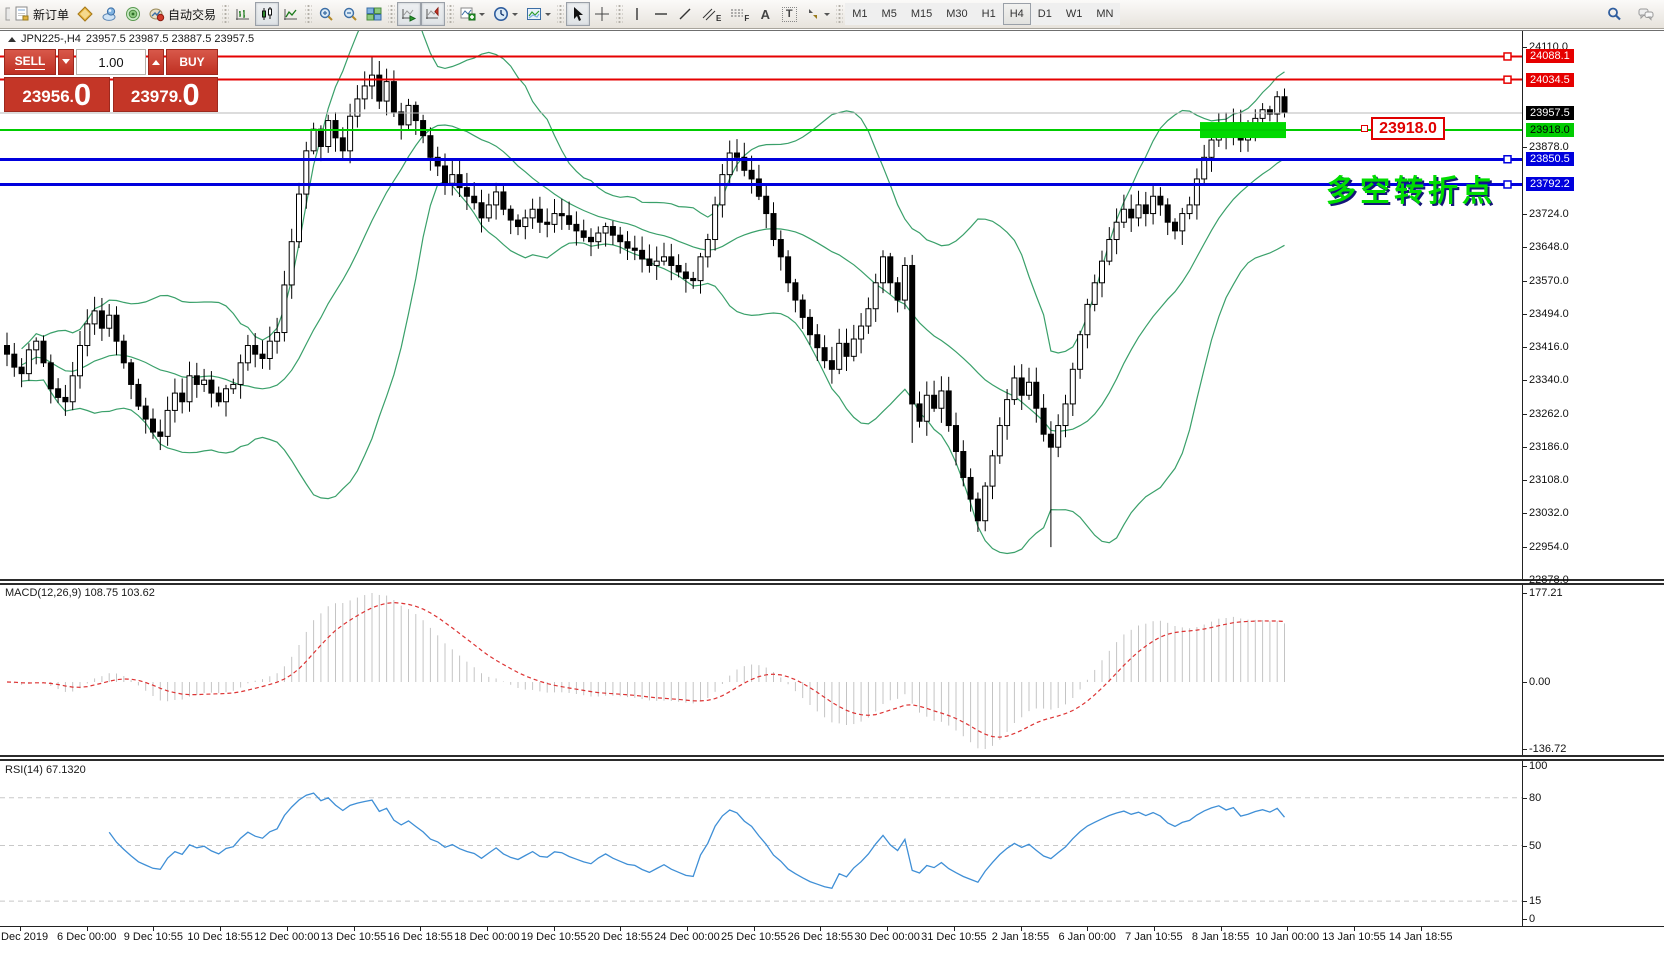 The image size is (1664, 953). I want to click on timeframe-m1-button: M1, so click(860, 14).